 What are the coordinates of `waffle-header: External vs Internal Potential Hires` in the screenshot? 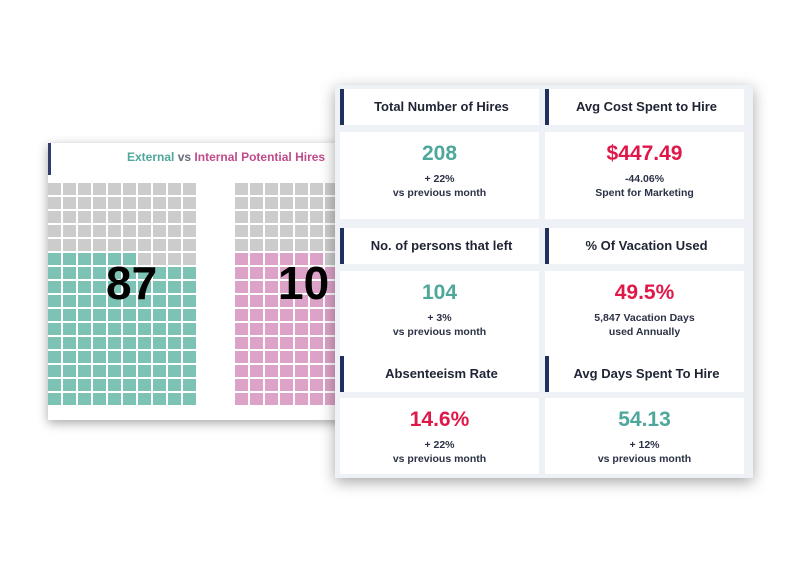 It's located at (198, 159).